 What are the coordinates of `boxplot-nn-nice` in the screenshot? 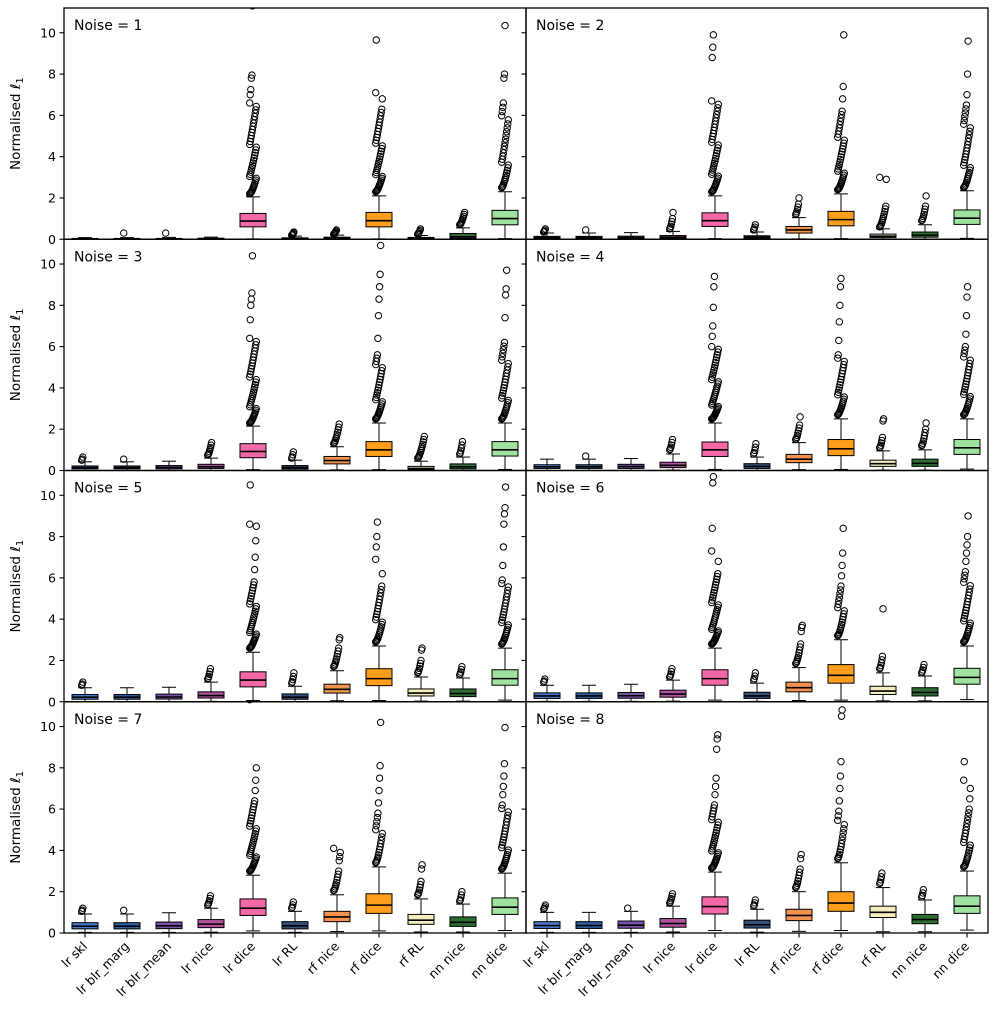 It's located at (925, 216).